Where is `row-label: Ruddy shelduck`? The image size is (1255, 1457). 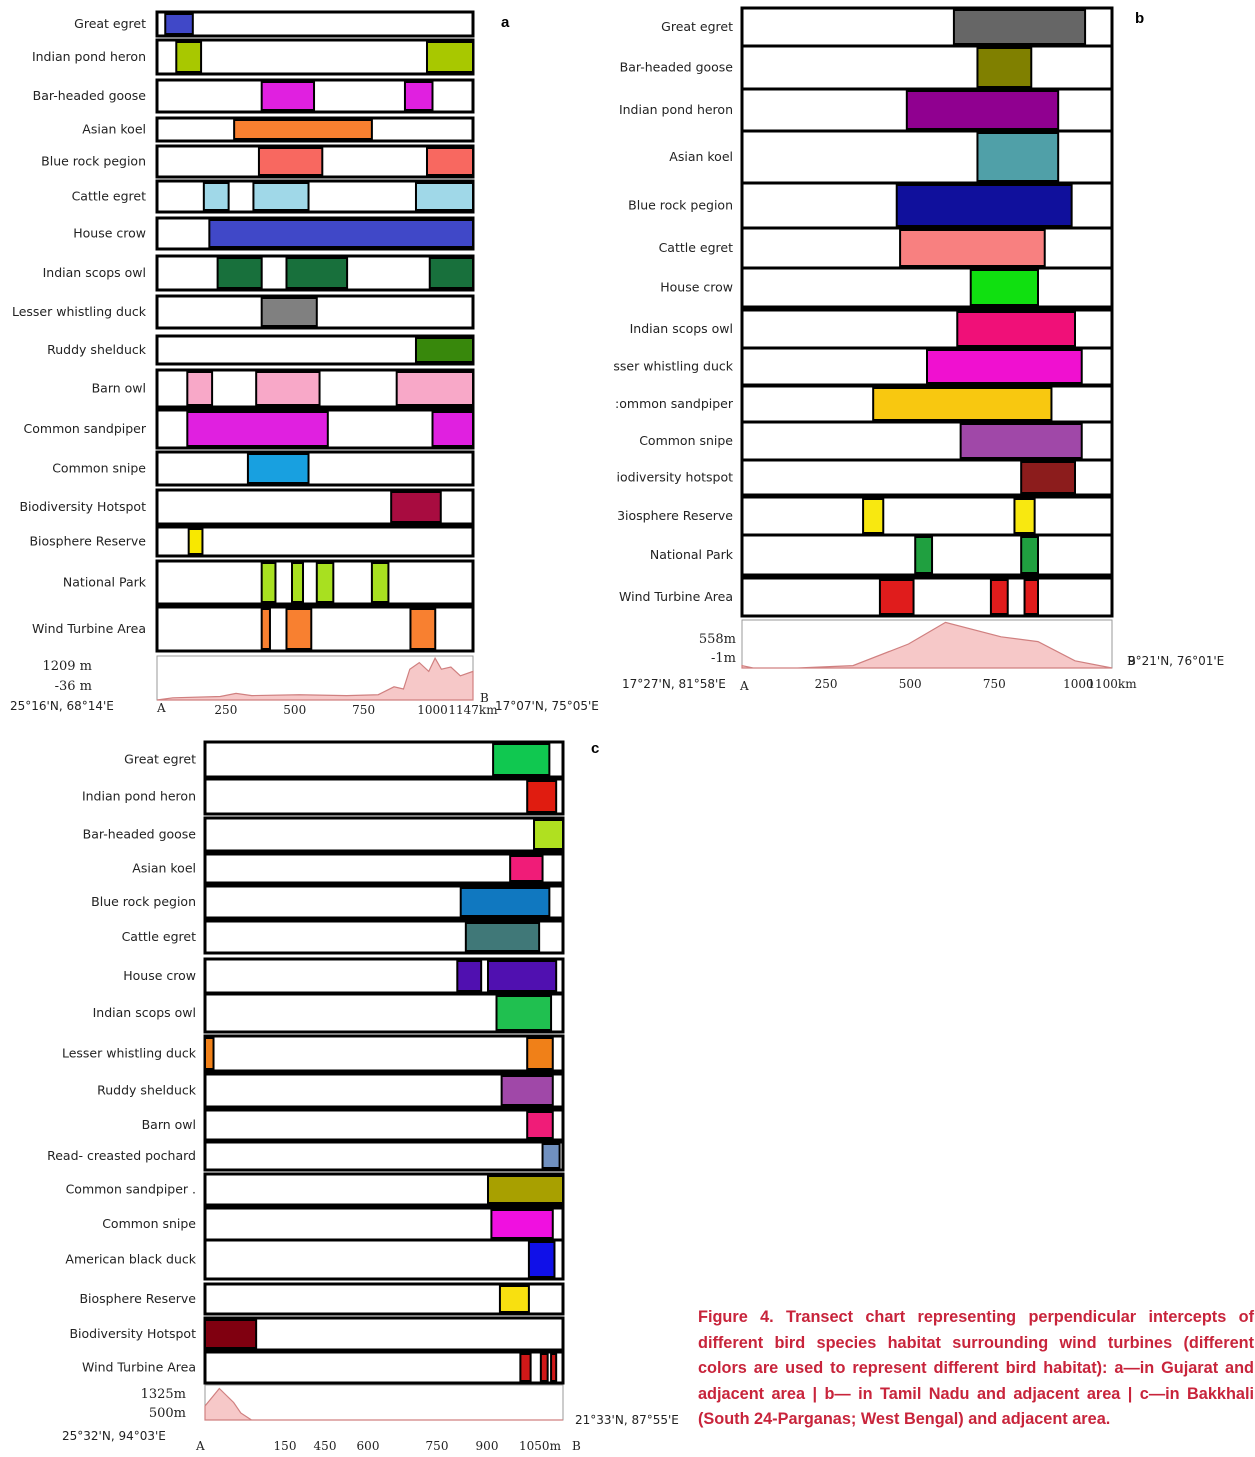 row-label: Ruddy shelduck is located at coordinates (97, 349).